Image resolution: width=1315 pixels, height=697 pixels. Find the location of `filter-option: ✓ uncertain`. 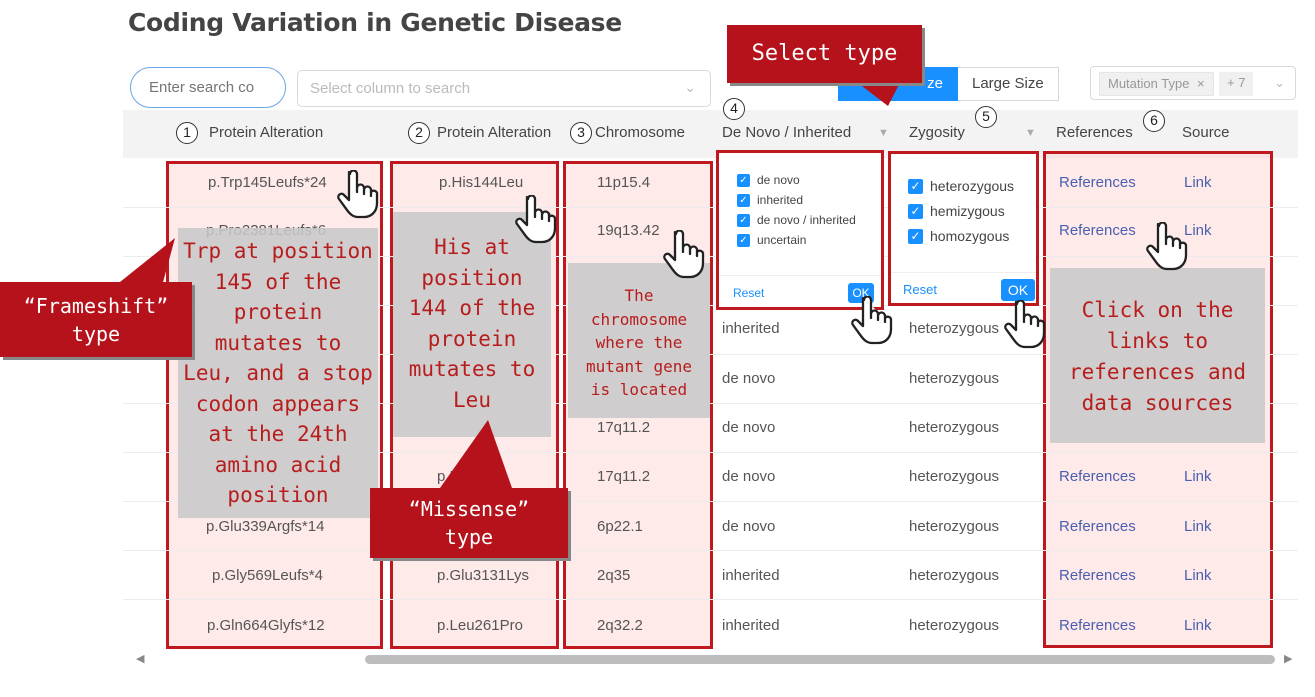

filter-option: ✓ uncertain is located at coordinates (796, 240).